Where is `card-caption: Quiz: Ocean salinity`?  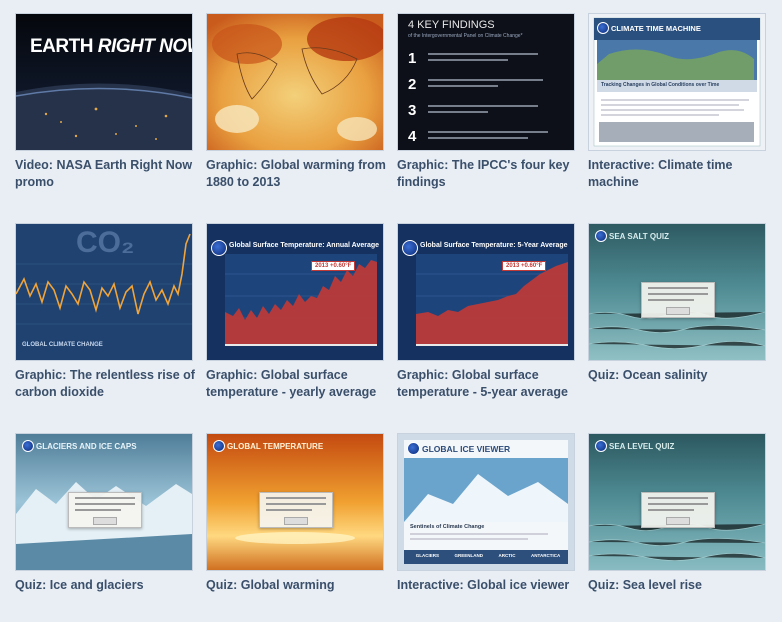
card-caption: Quiz: Ocean salinity is located at coordinates (648, 375).